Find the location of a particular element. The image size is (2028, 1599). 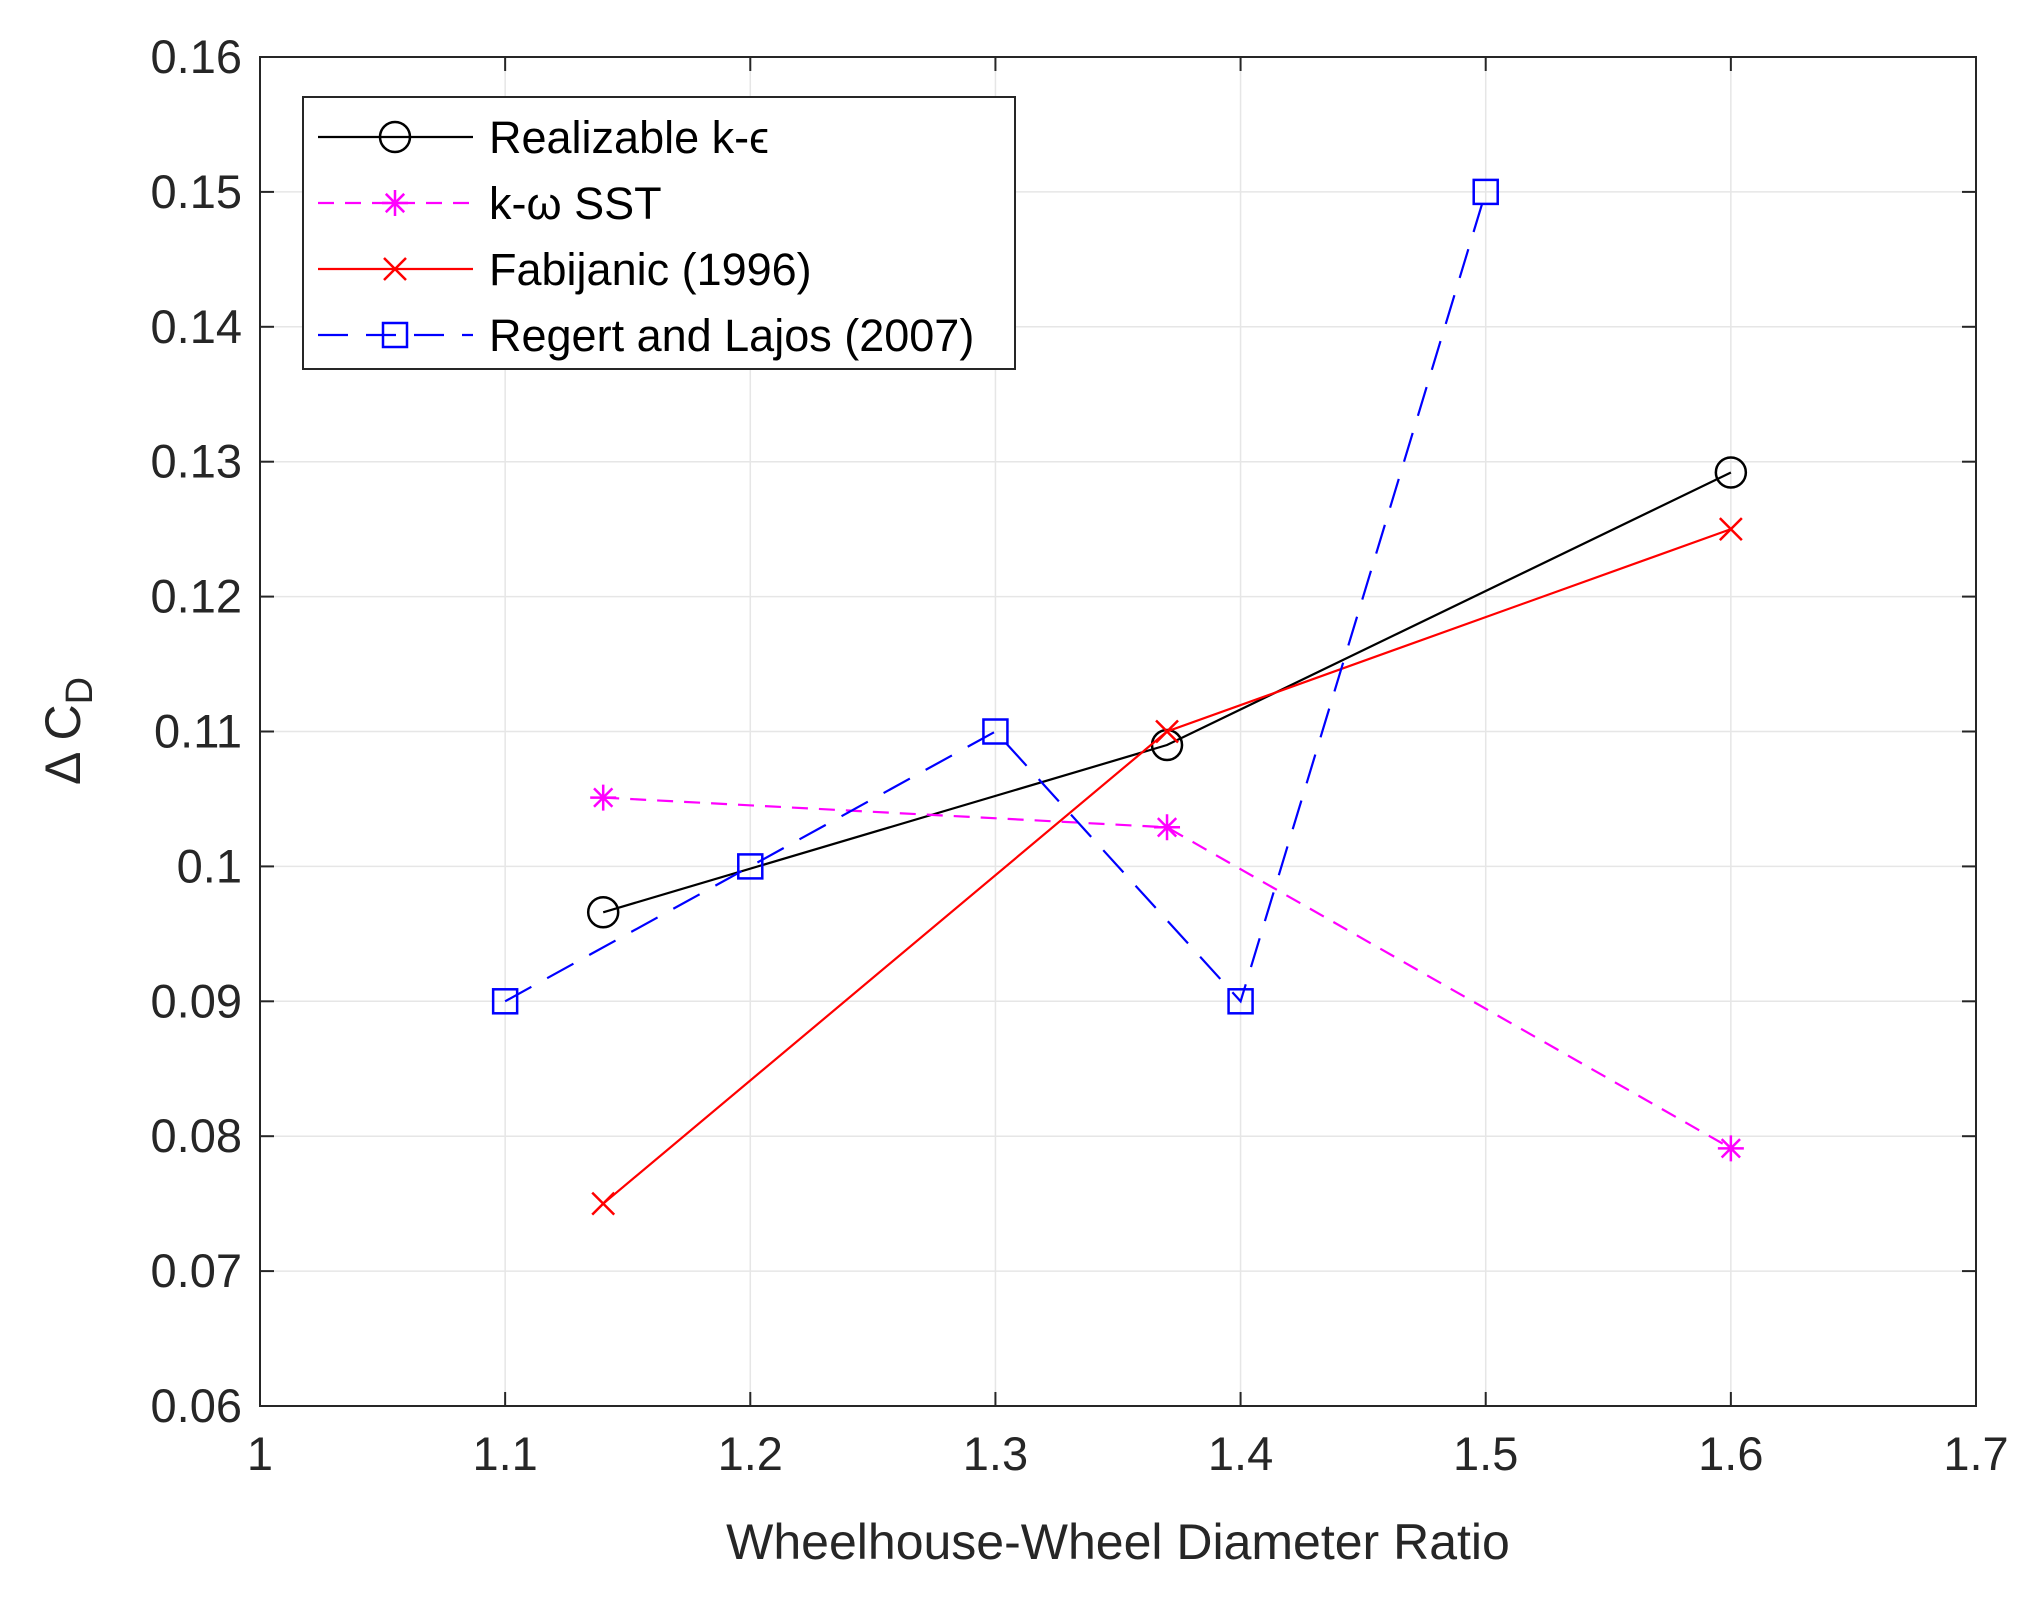

y-tick-label: 0.11 is located at coordinates (198, 731).